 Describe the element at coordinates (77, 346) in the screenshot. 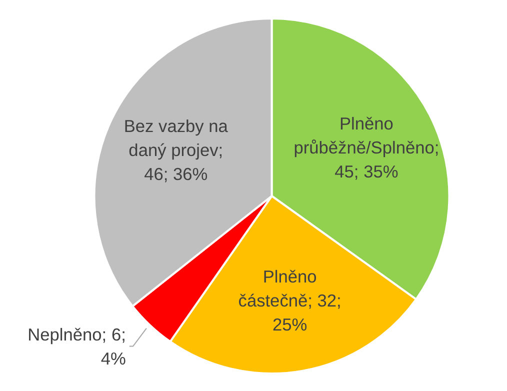

I see `slice-label: Neplněno; 6; 4%` at that location.